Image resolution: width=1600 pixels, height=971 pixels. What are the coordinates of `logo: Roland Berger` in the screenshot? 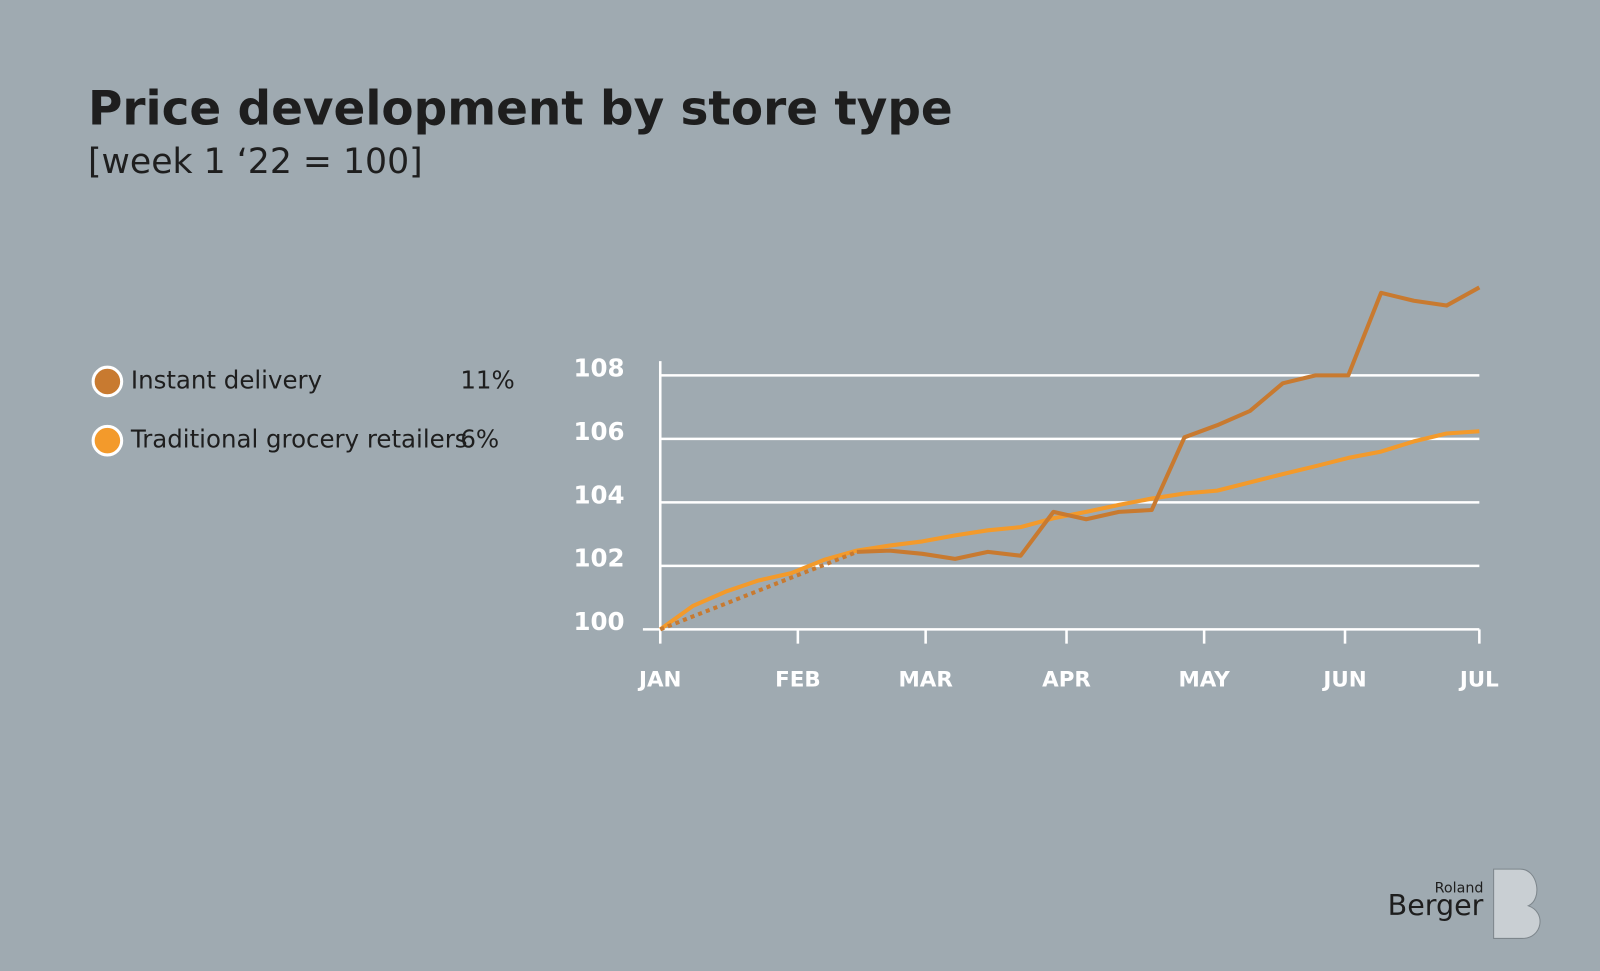 It's located at (1464, 903).